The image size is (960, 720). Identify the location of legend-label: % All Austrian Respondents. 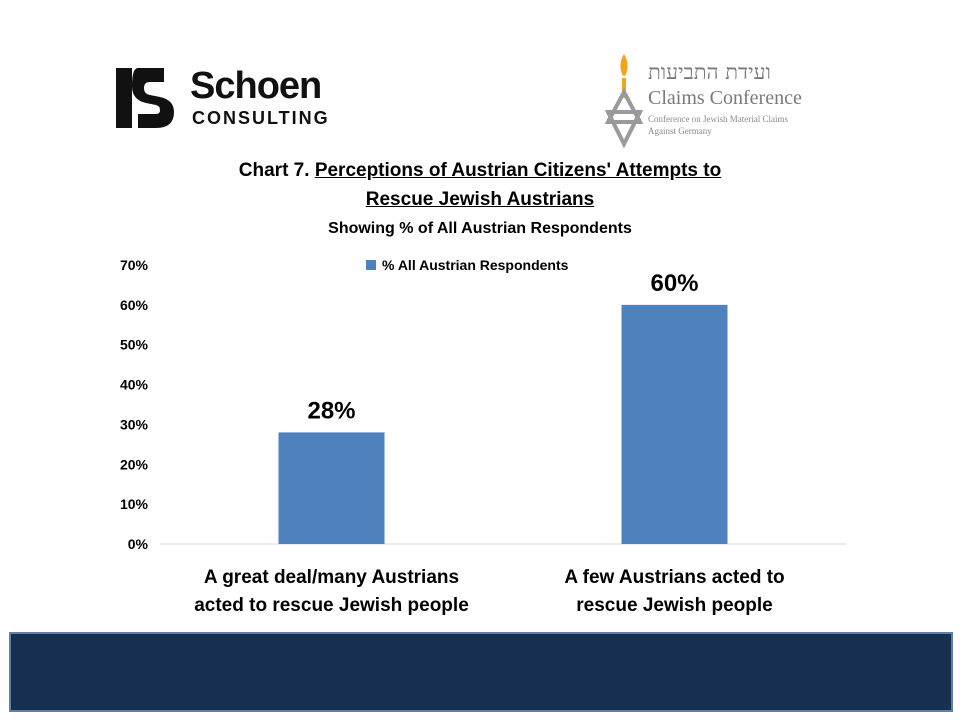
(475, 265).